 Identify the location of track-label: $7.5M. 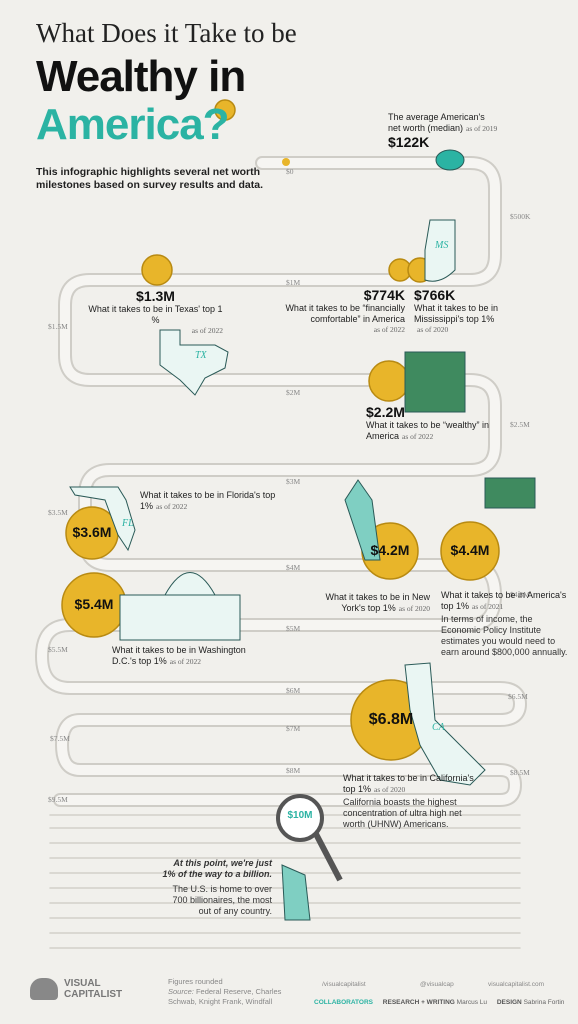
(60, 738).